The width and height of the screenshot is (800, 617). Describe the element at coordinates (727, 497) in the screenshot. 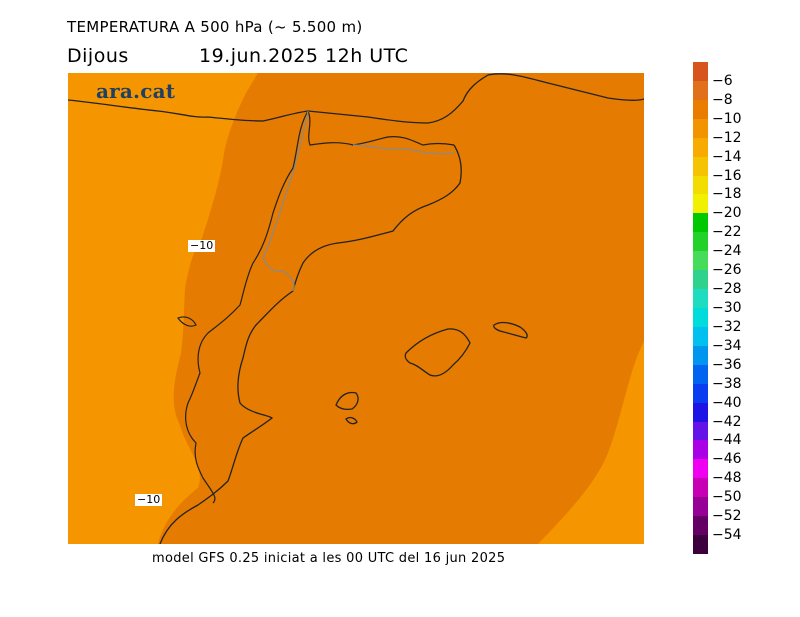

I see `legend-label: −50` at that location.